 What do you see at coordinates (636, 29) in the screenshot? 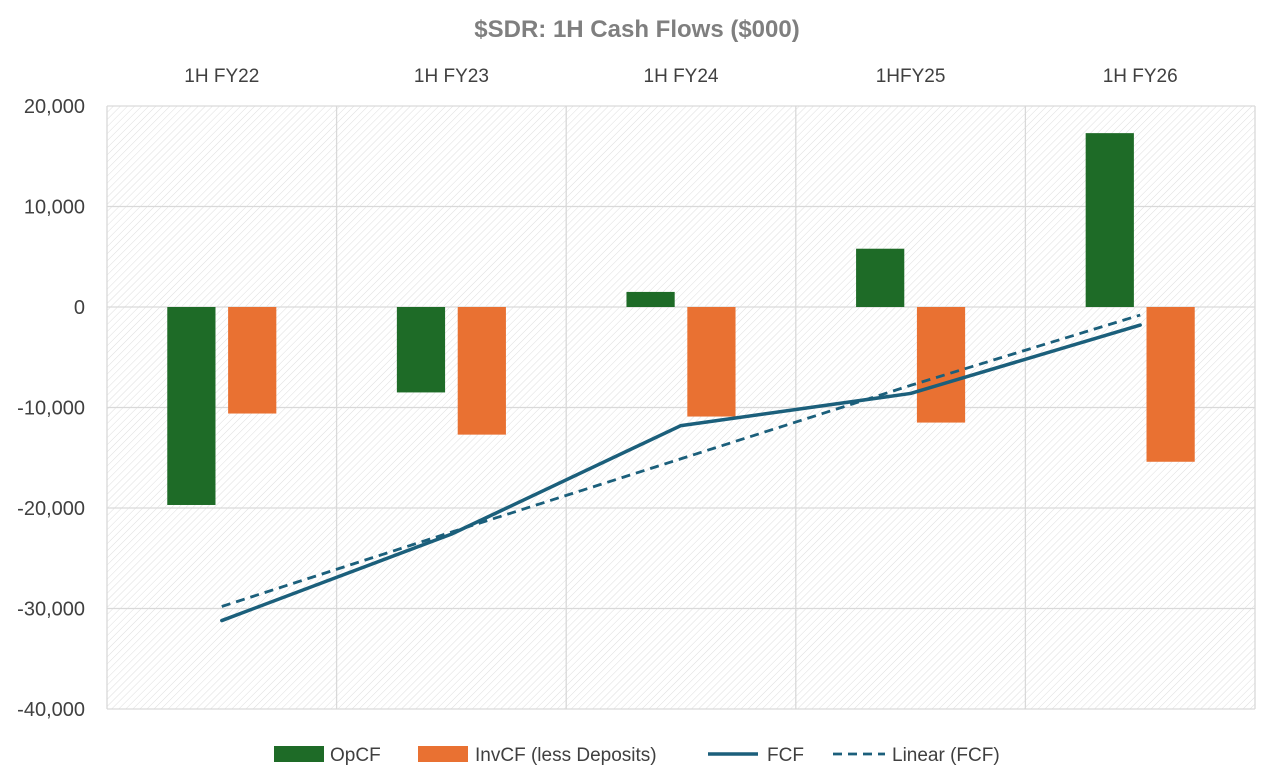
I see `chart-title: $SDR: 1H Cash Flows ($000)` at bounding box center [636, 29].